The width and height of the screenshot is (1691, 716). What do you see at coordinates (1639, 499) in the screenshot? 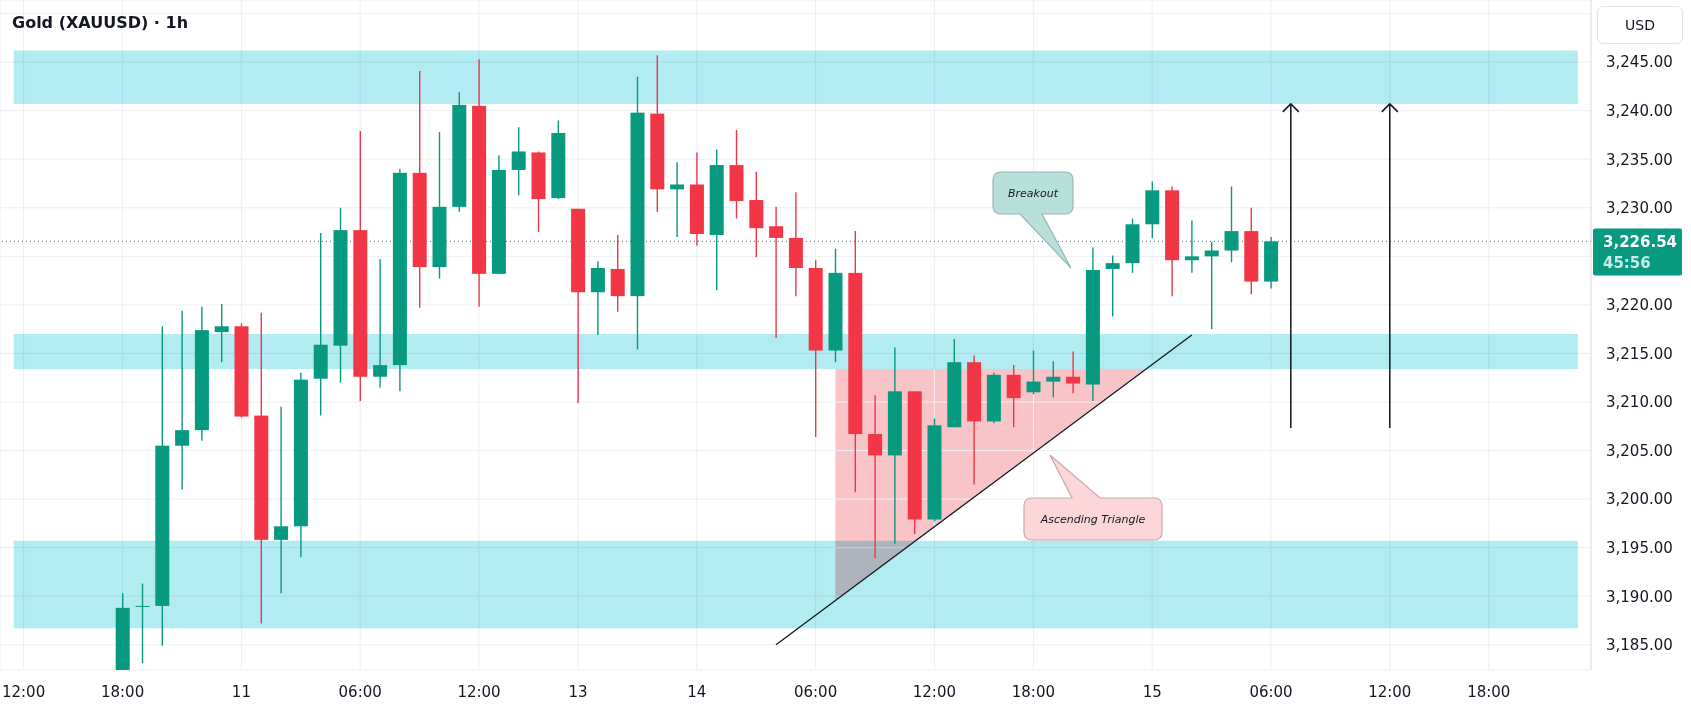
I see `y-tick-label: 3,200.00` at bounding box center [1639, 499].